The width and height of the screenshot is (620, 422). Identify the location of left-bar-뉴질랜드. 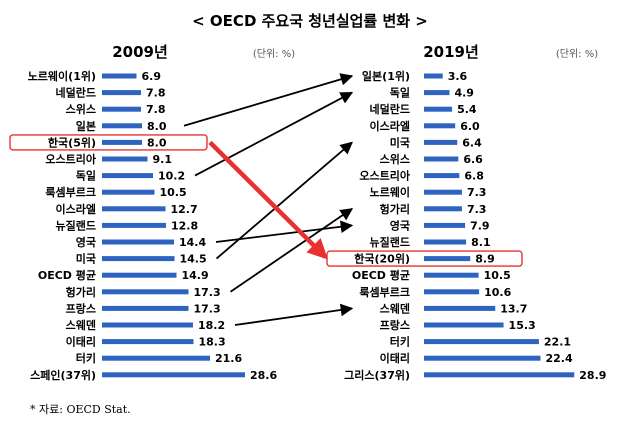
(134, 225).